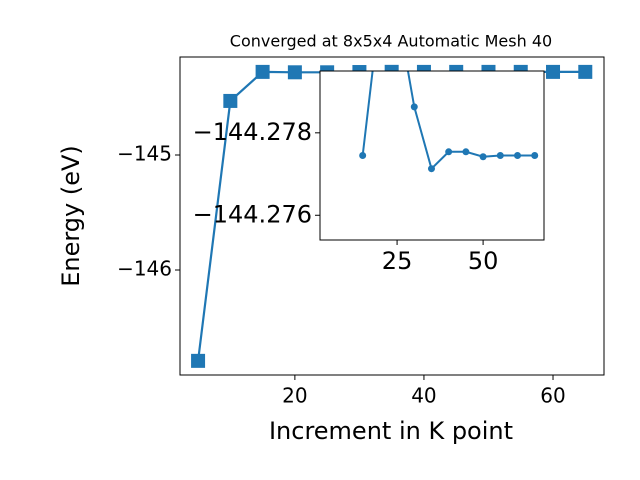  Describe the element at coordinates (391, 41) in the screenshot. I see `chart-title: Converged at 8x5x4 Automatic Mesh 40` at that location.